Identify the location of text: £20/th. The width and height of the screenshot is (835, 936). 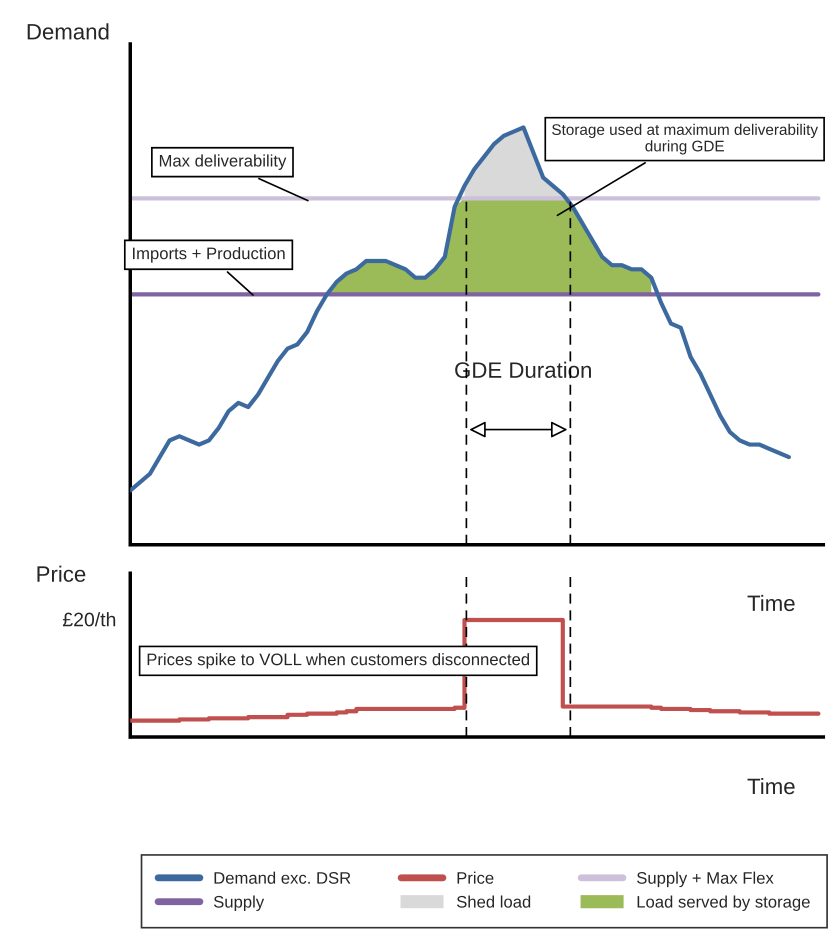
(89, 619).